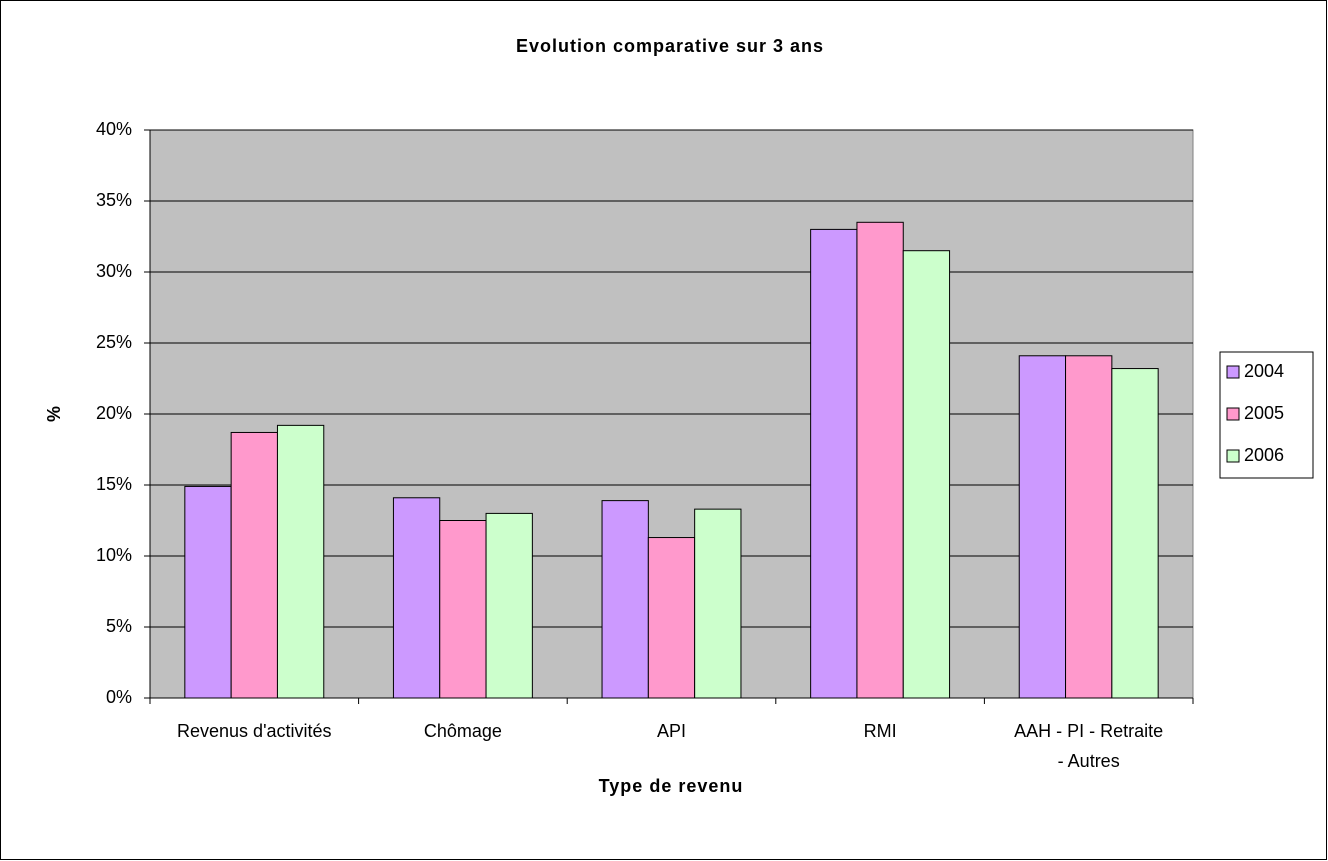 The image size is (1328, 861). I want to click on x-tick-label: Revenus d'activités, so click(254, 731).